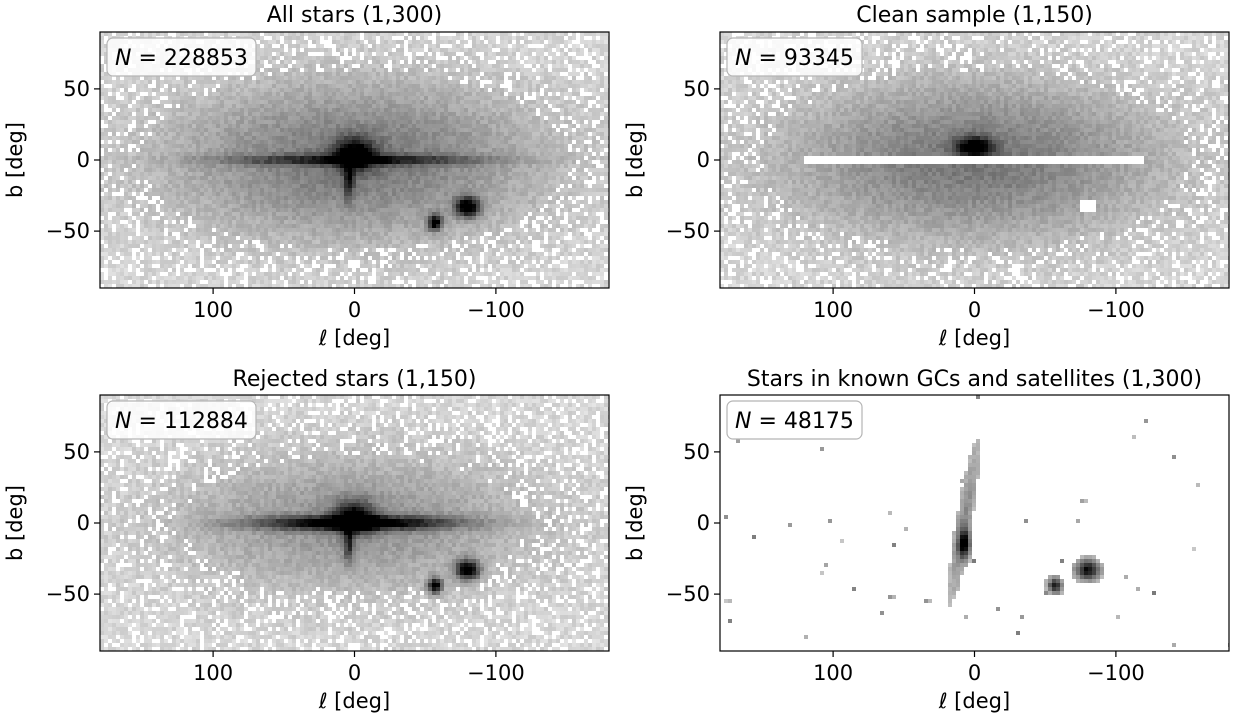 The width and height of the screenshot is (1235, 719). Describe the element at coordinates (974, 15) in the screenshot. I see `chart-title: Clean sample (1,150)` at that location.